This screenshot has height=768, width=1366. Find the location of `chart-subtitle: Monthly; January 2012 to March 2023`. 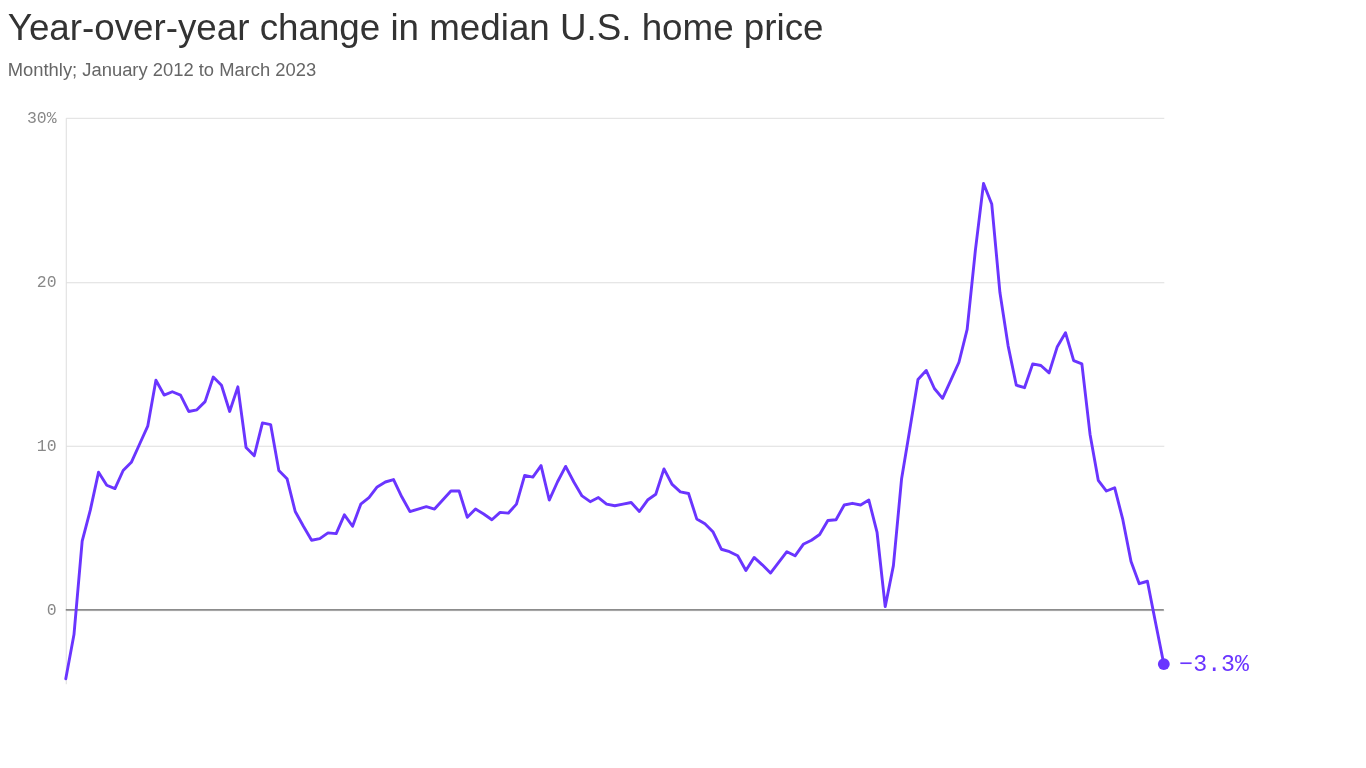

chart-subtitle: Monthly; January 2012 to March 2023 is located at coordinates (162, 70).